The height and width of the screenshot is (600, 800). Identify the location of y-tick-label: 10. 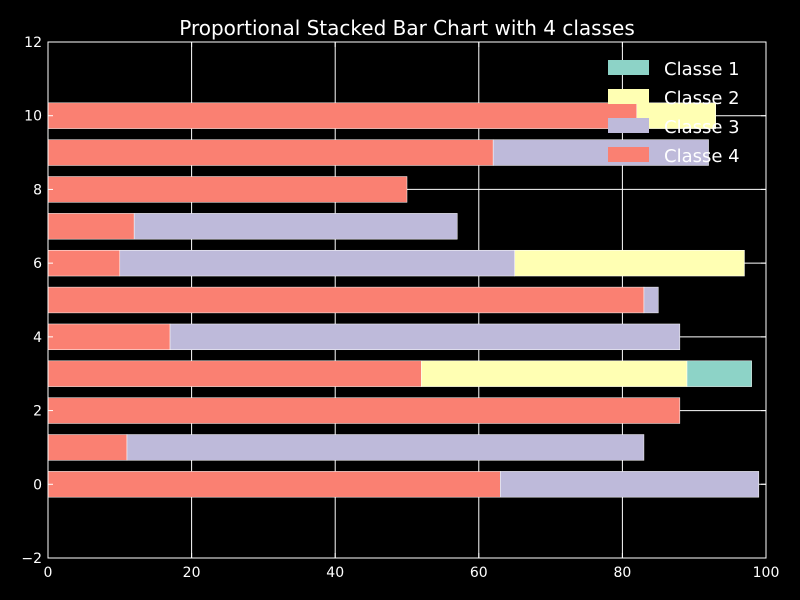
(33, 117).